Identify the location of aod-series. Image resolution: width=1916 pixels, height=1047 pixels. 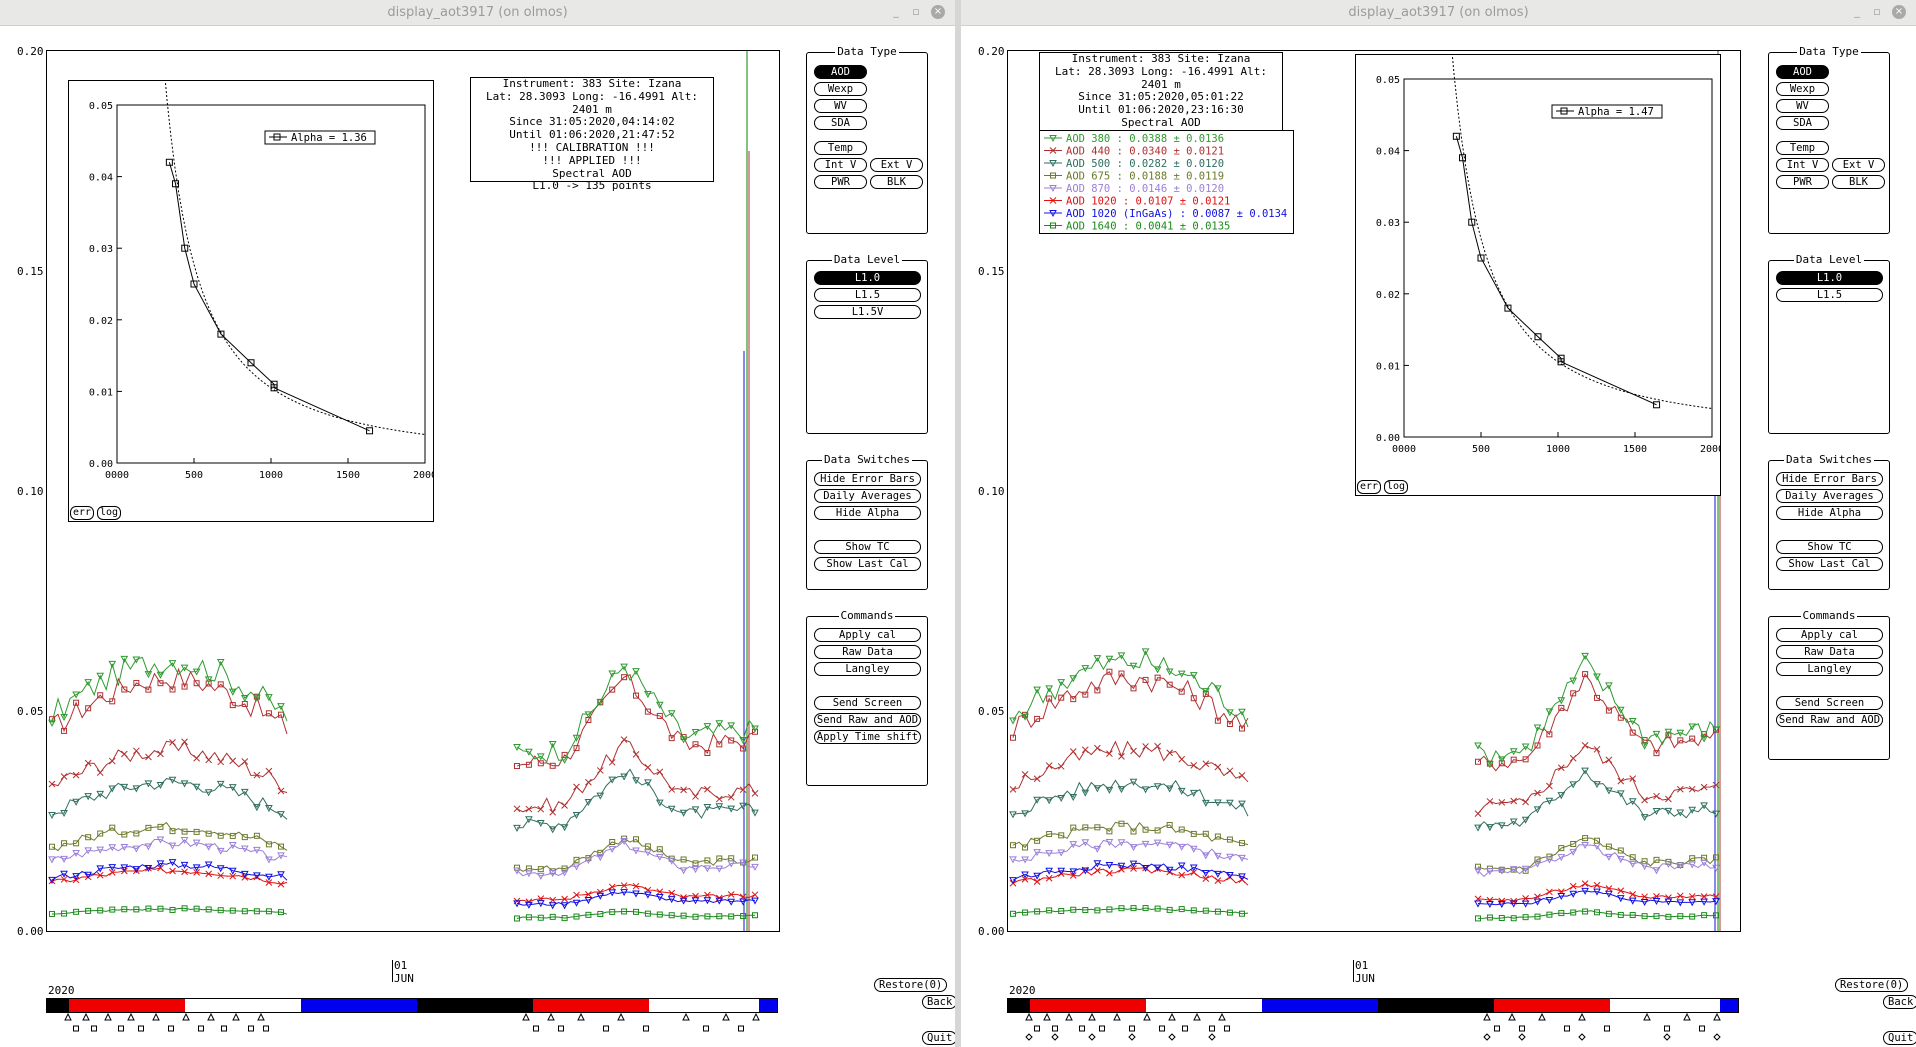
(1364, 913).